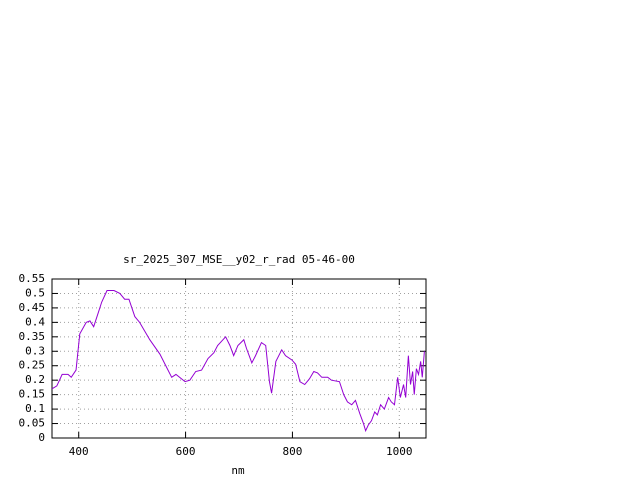 This screenshot has height=480, width=640. What do you see at coordinates (41, 437) in the screenshot?
I see `y-tick-label: 0` at bounding box center [41, 437].